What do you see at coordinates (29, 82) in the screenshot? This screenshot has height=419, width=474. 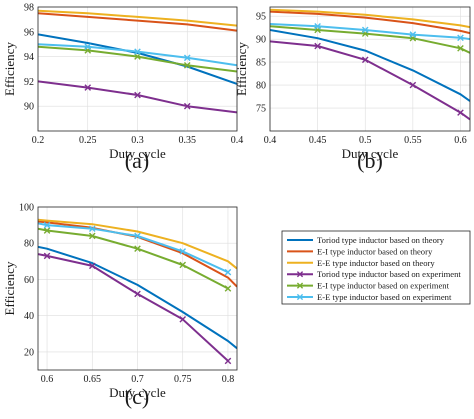 I see `y-tick-label: 92` at bounding box center [29, 82].